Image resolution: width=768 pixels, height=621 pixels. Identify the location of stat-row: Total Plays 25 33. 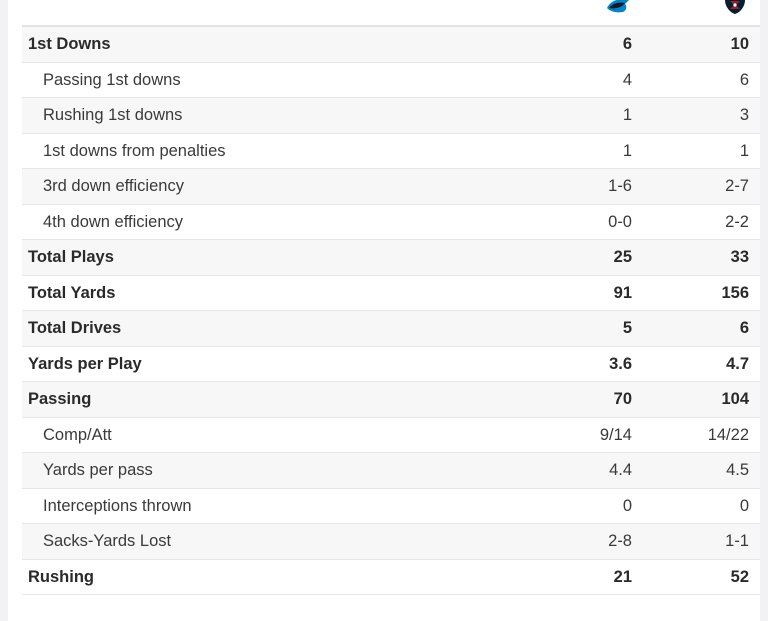
(391, 258).